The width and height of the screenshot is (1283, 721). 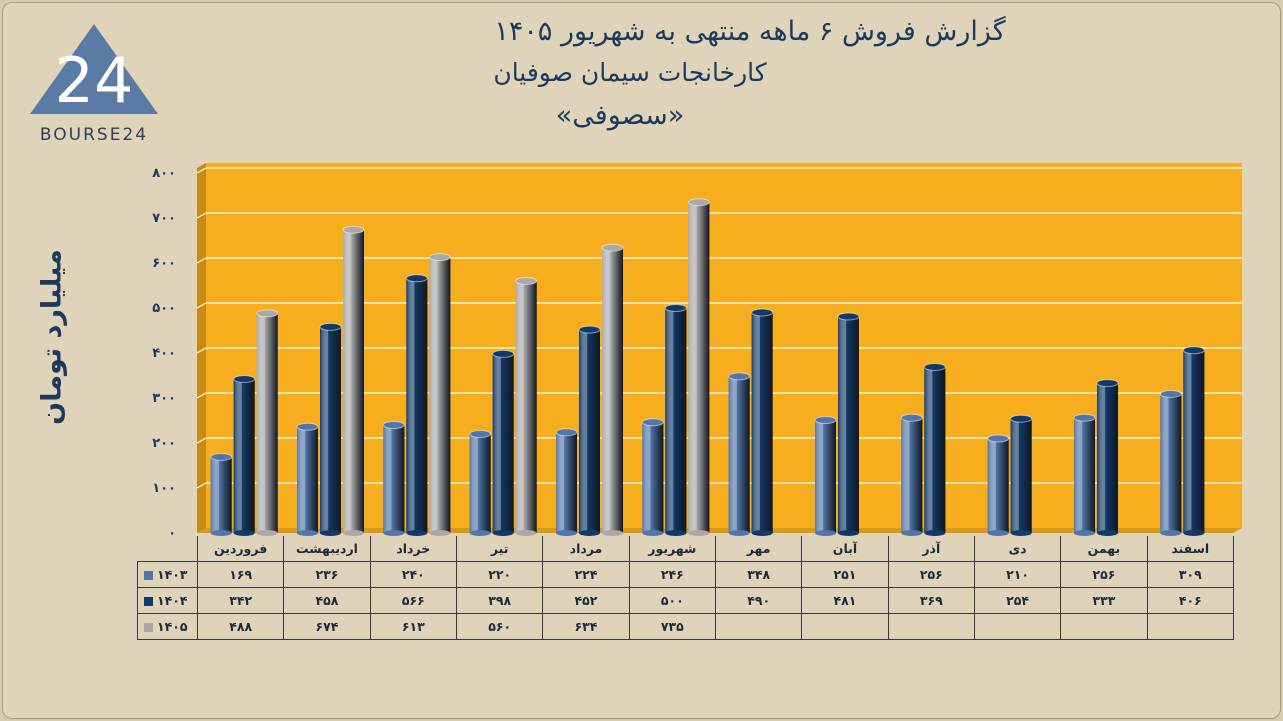 I want to click on y-tick-label: ۸۰۰, so click(x=164, y=173).